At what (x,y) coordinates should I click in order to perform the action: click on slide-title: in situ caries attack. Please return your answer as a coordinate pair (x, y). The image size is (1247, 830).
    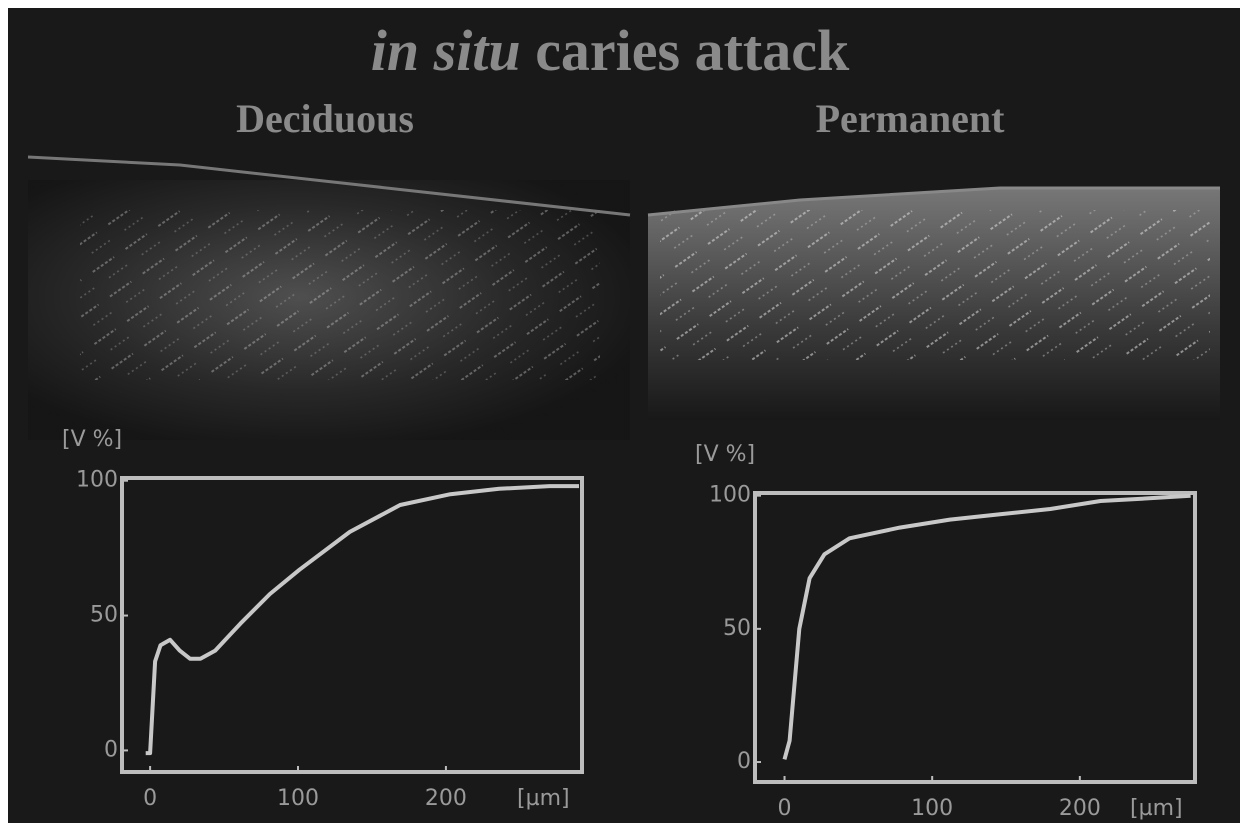
    Looking at the image, I should click on (610, 50).